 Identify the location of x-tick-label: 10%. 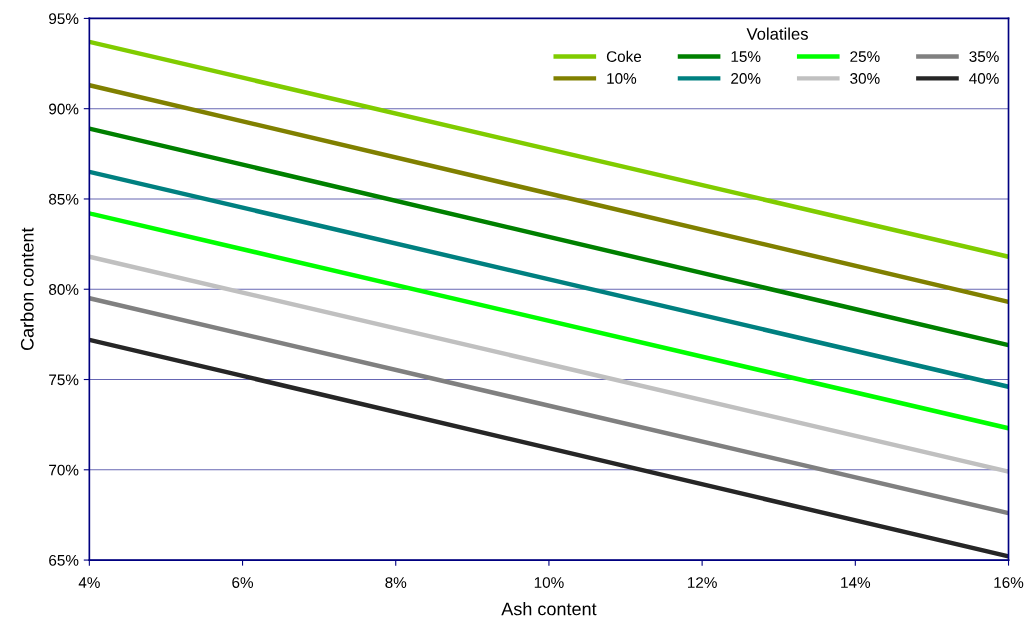
(549, 582).